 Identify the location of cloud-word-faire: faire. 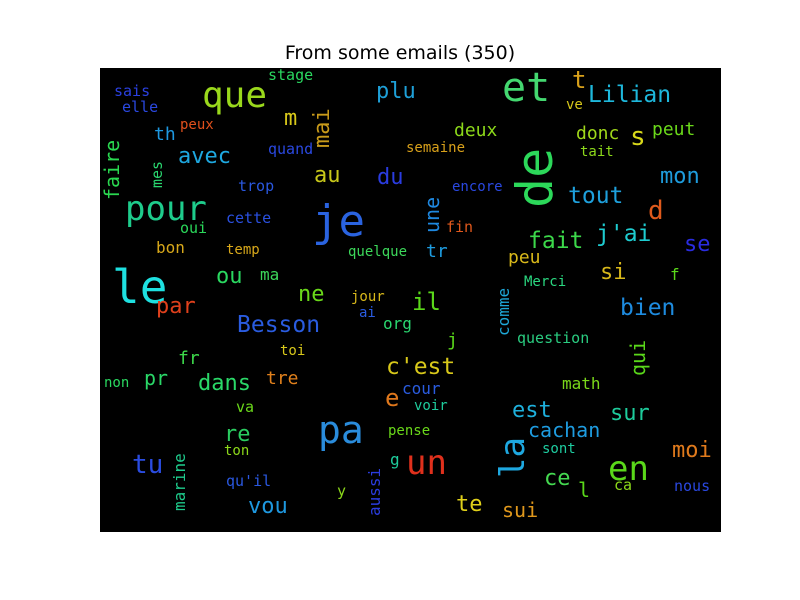
(112, 169).